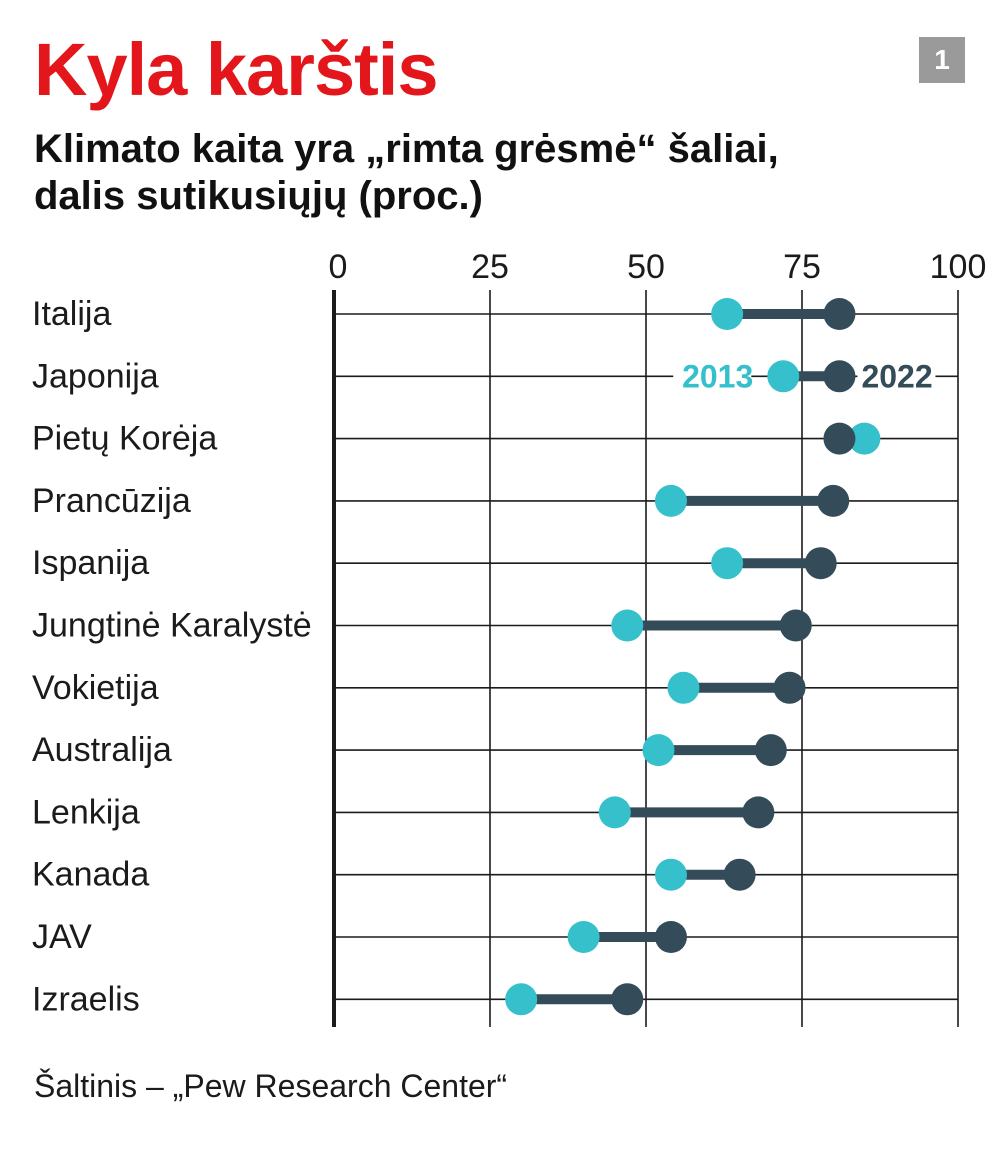  Describe the element at coordinates (958, 267) in the screenshot. I see `x-tick-label-100: 100` at that location.